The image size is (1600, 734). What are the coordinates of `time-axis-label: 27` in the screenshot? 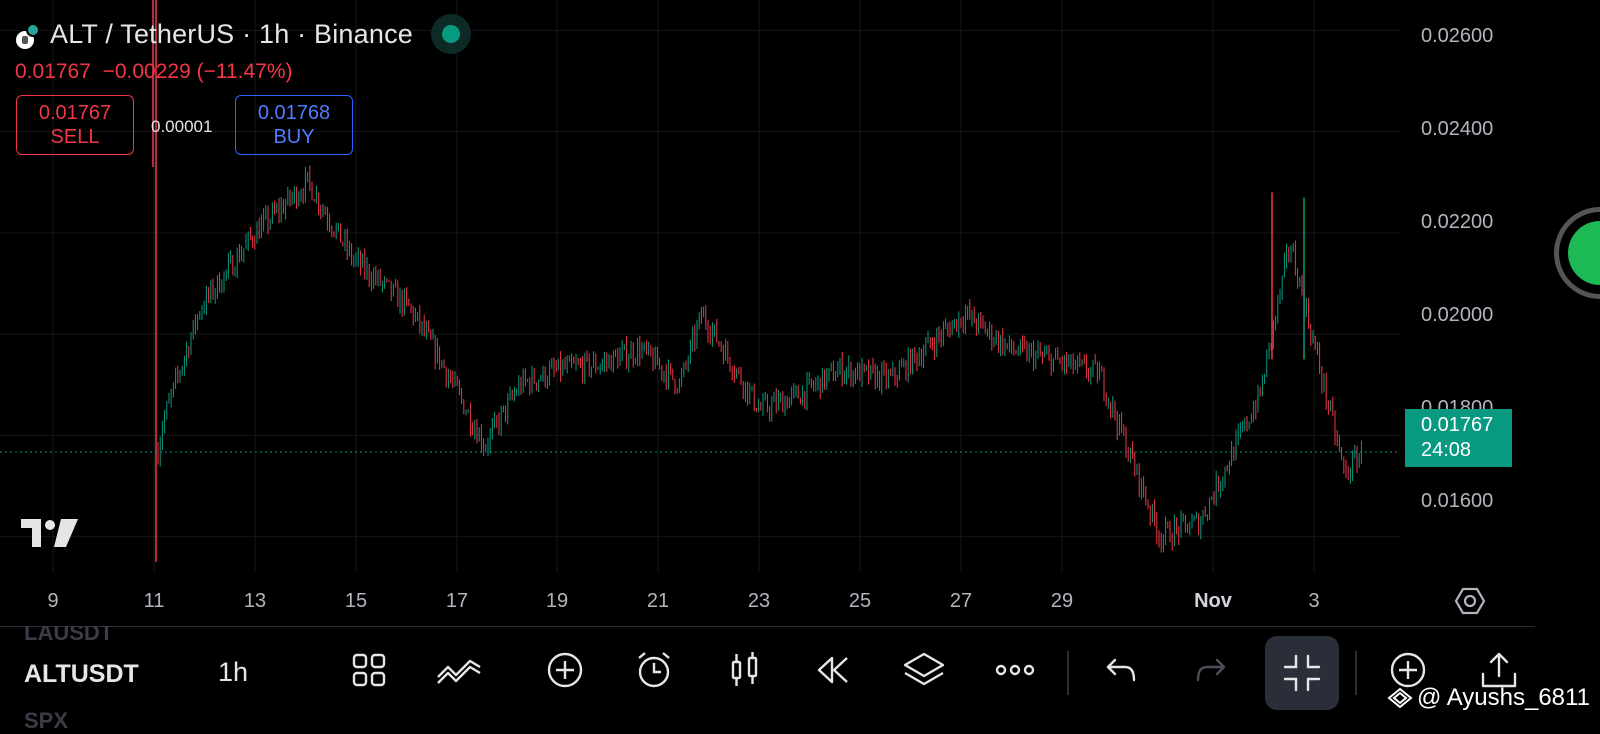 It's located at (961, 601).